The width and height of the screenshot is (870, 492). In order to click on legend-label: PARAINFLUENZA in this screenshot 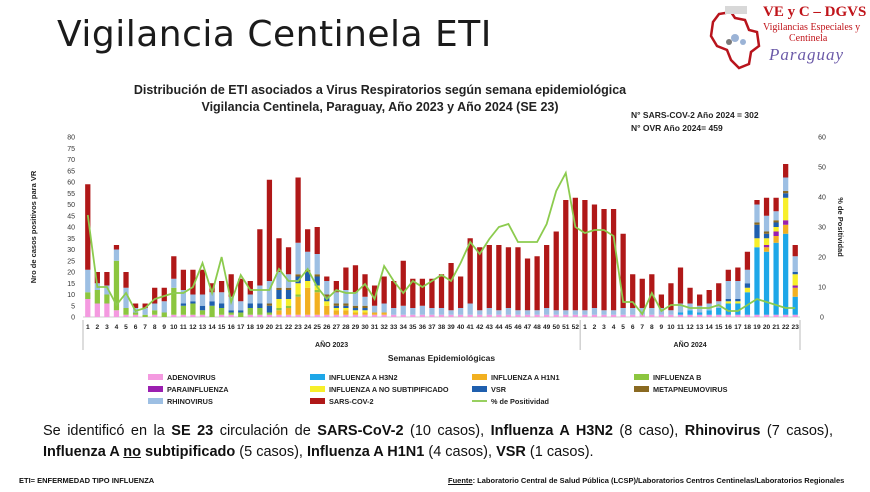, I will do `click(198, 389)`.